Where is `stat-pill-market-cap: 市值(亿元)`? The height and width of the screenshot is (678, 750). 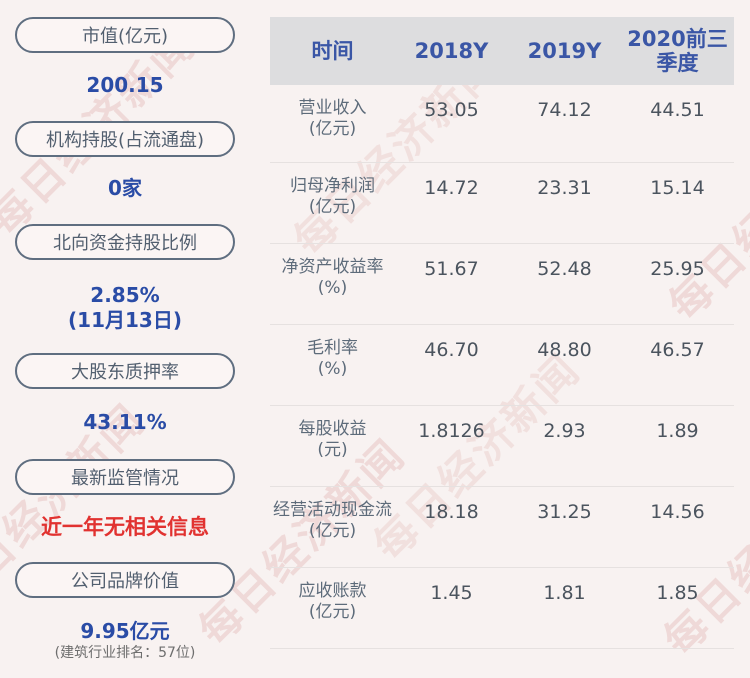 stat-pill-market-cap: 市值(亿元) is located at coordinates (125, 35).